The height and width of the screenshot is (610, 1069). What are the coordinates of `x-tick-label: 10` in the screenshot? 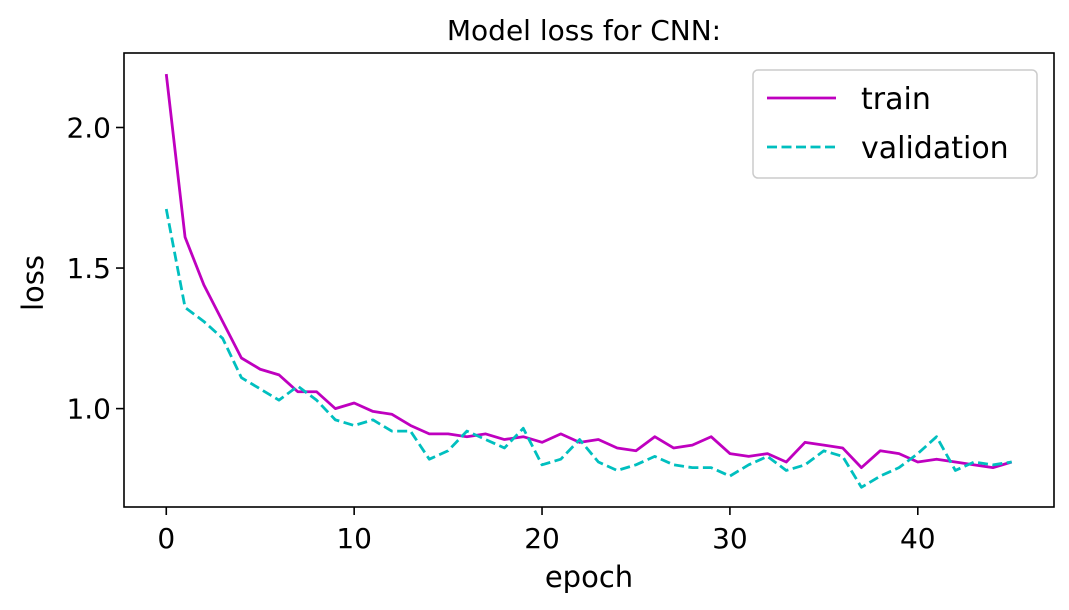 It's located at (354, 538).